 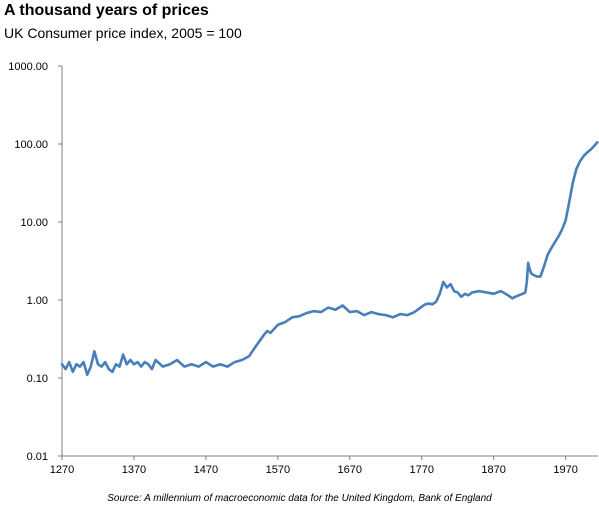 What do you see at coordinates (28, 67) in the screenshot?
I see `y-tick-label: 1000.00` at bounding box center [28, 67].